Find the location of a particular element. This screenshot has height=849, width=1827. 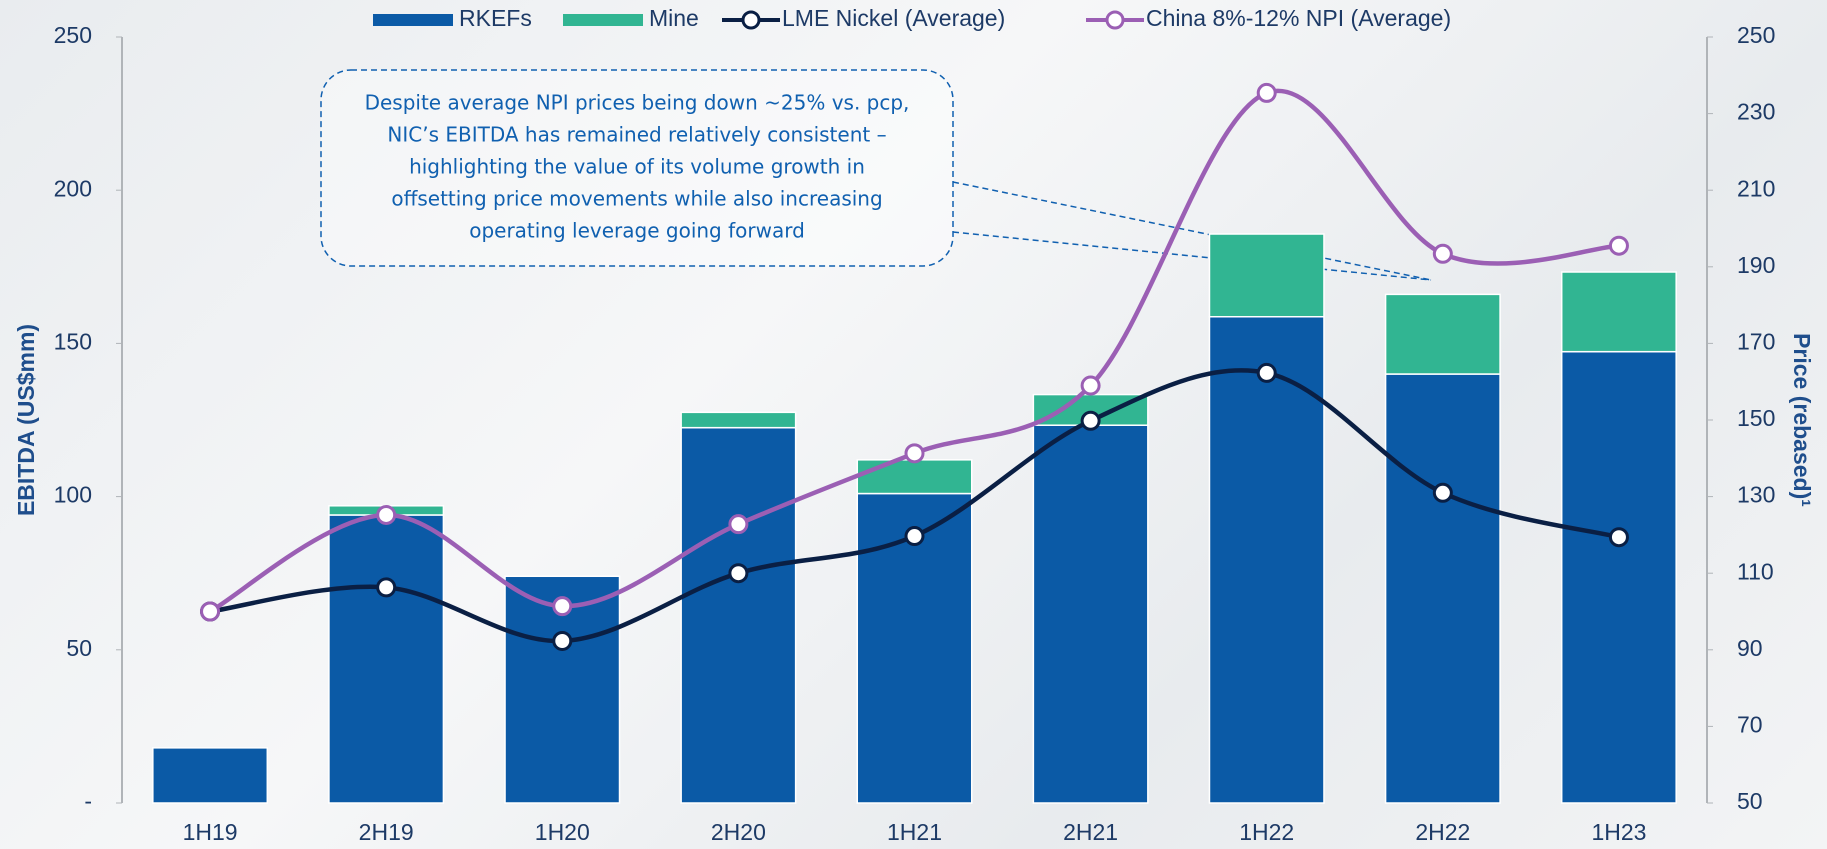

y2-tick-label: 230 is located at coordinates (1756, 112).